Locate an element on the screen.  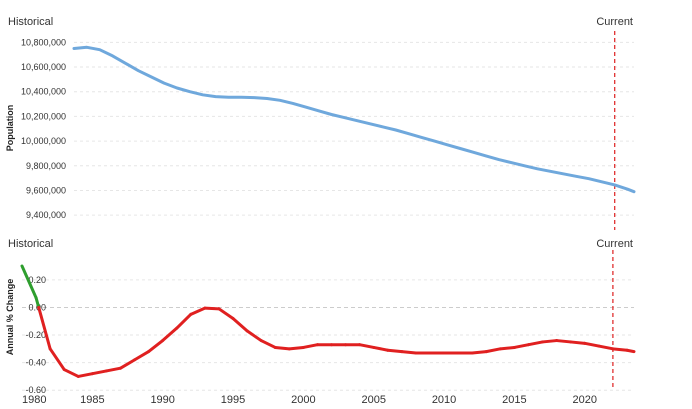
y-tick-label: 10,600,000 is located at coordinates (43, 67).